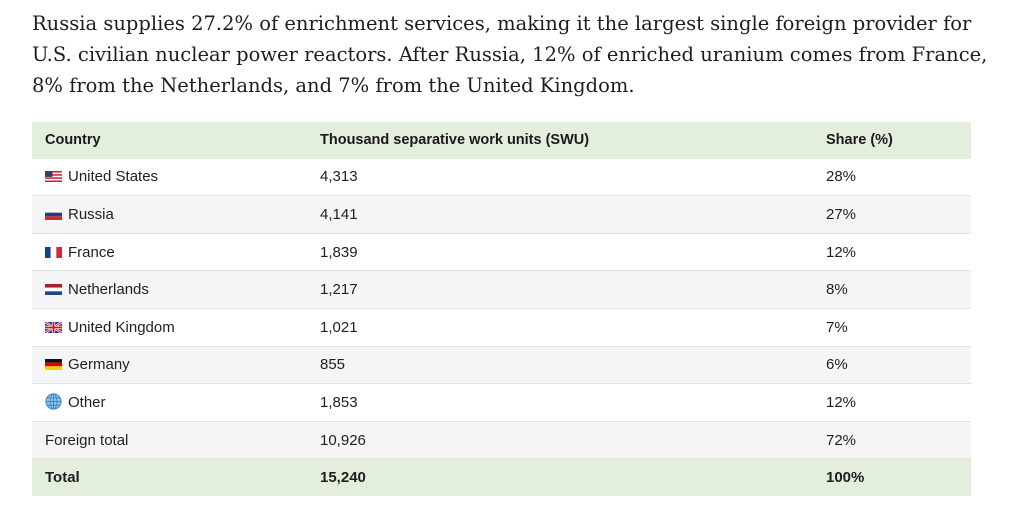  I want to click on netherlands-flag-icon, so click(53, 290).